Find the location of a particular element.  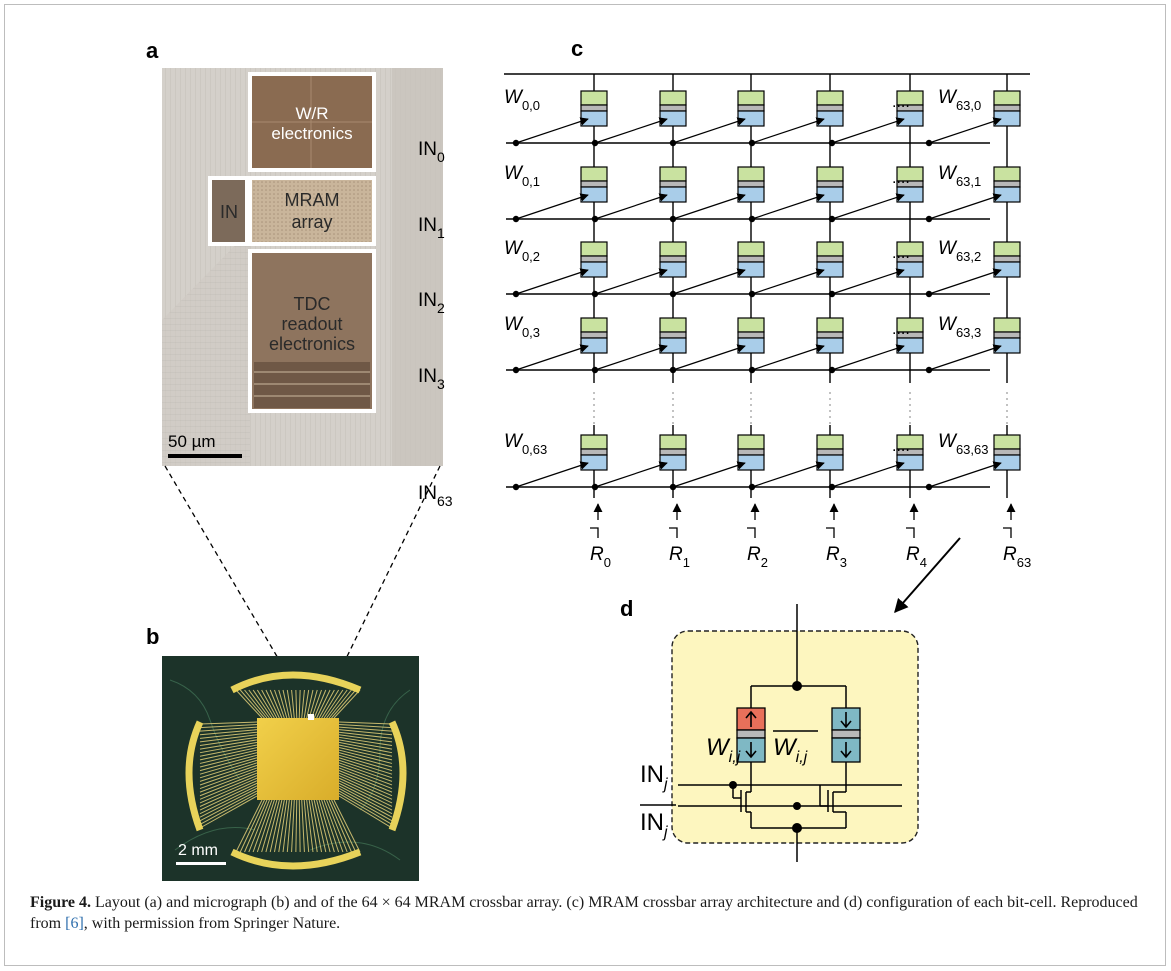

scalebar-b is located at coordinates (201, 863).